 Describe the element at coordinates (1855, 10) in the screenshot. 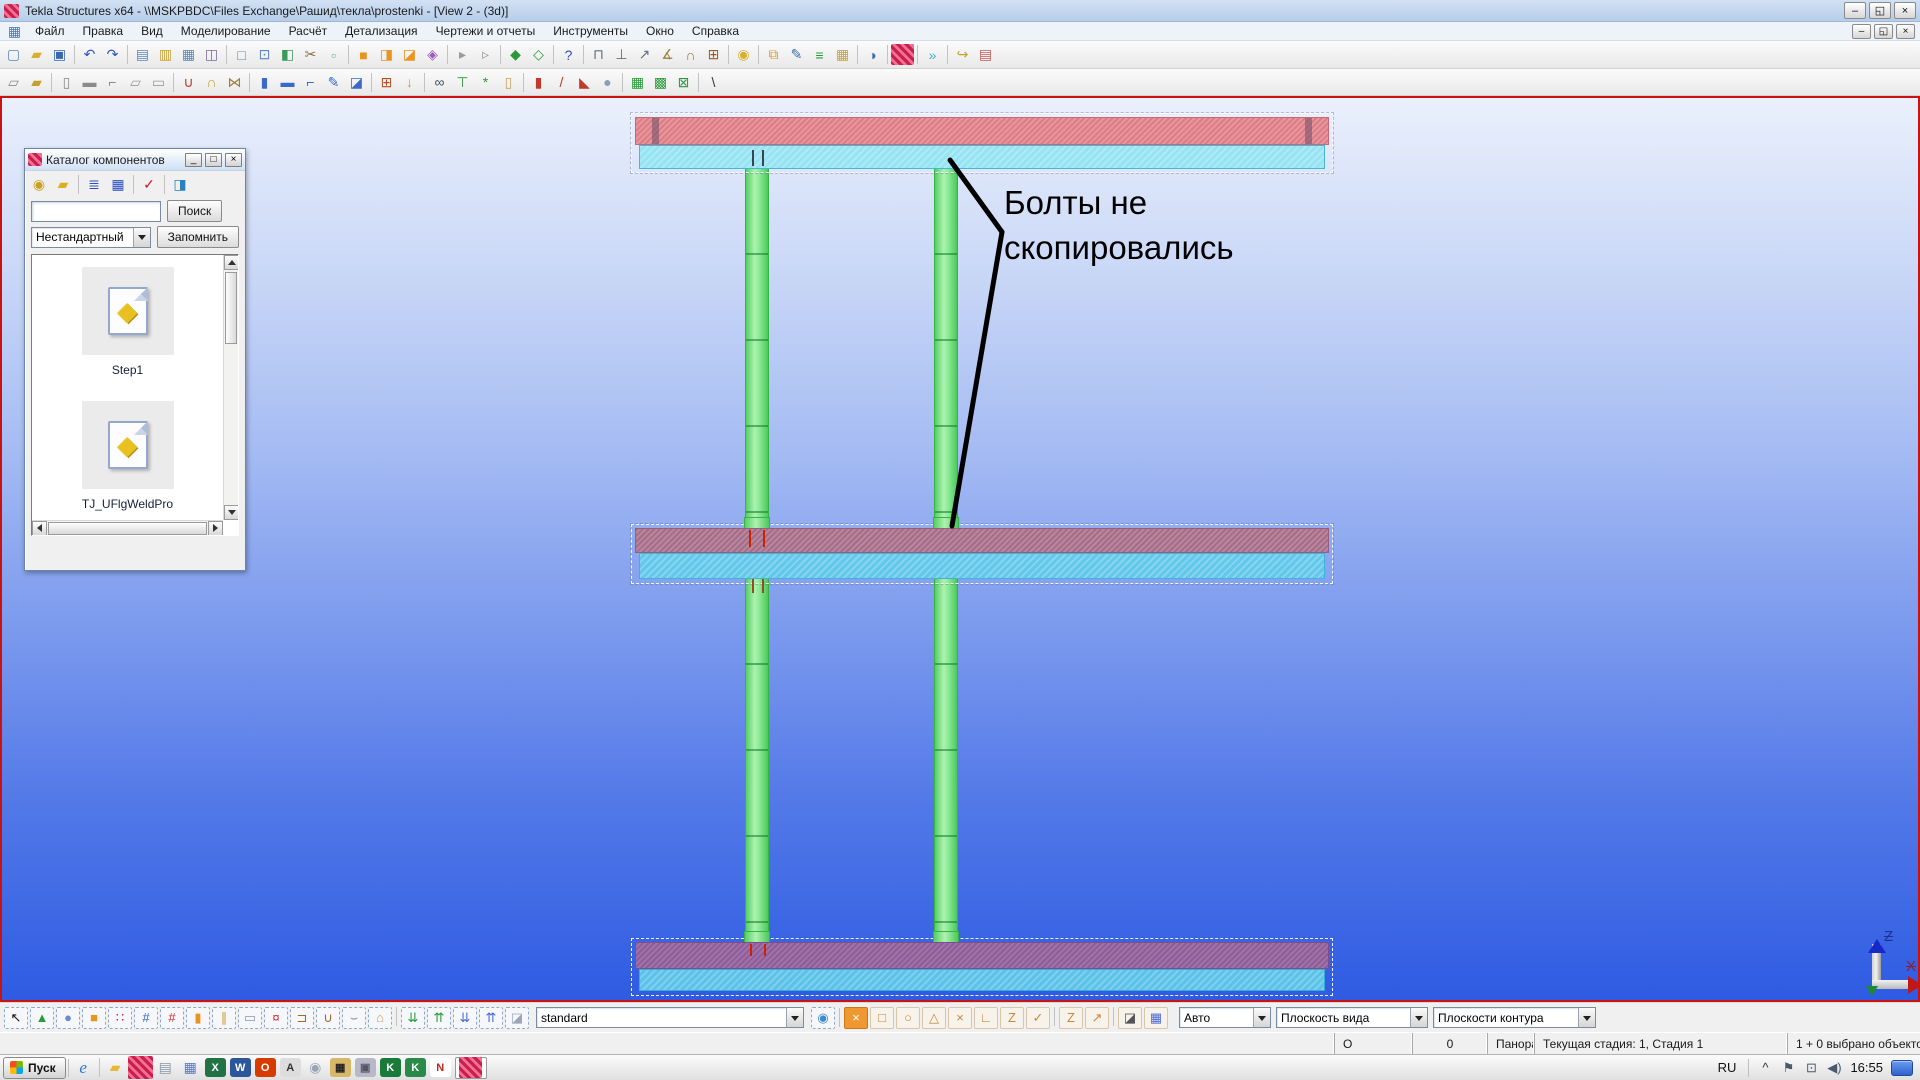

I see `minimize-button: –` at that location.